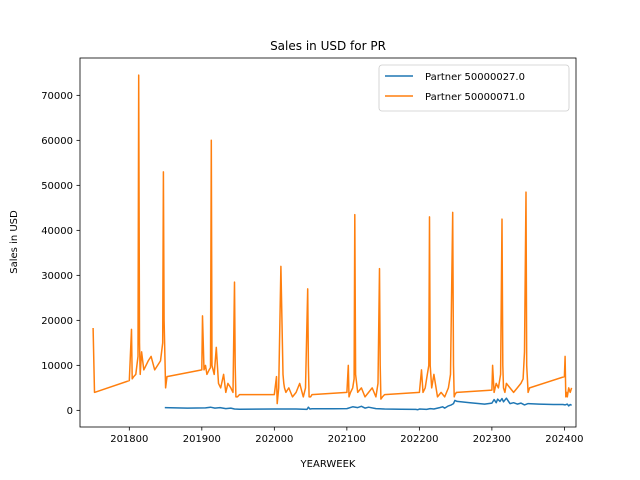 The height and width of the screenshot is (480, 640). What do you see at coordinates (492, 439) in the screenshot?
I see `x-tick-label: 202300` at bounding box center [492, 439].